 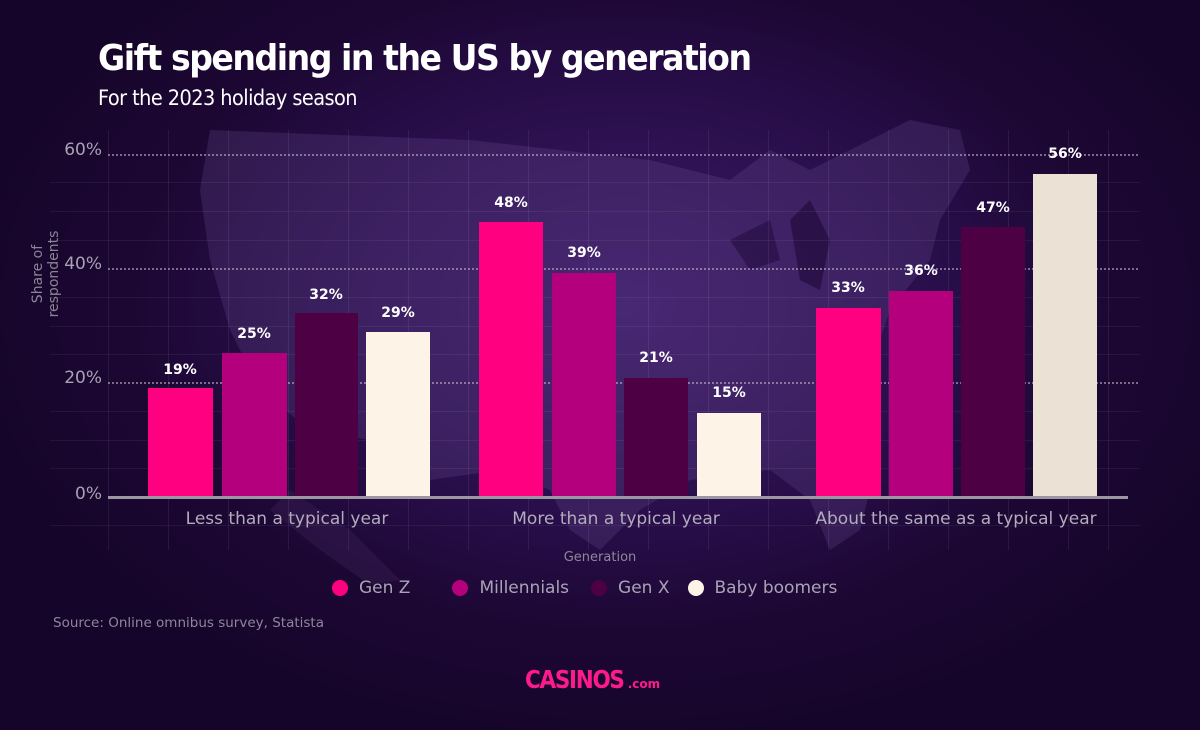 I want to click on chart-title: Gift spending in the US by generation, so click(x=425, y=58).